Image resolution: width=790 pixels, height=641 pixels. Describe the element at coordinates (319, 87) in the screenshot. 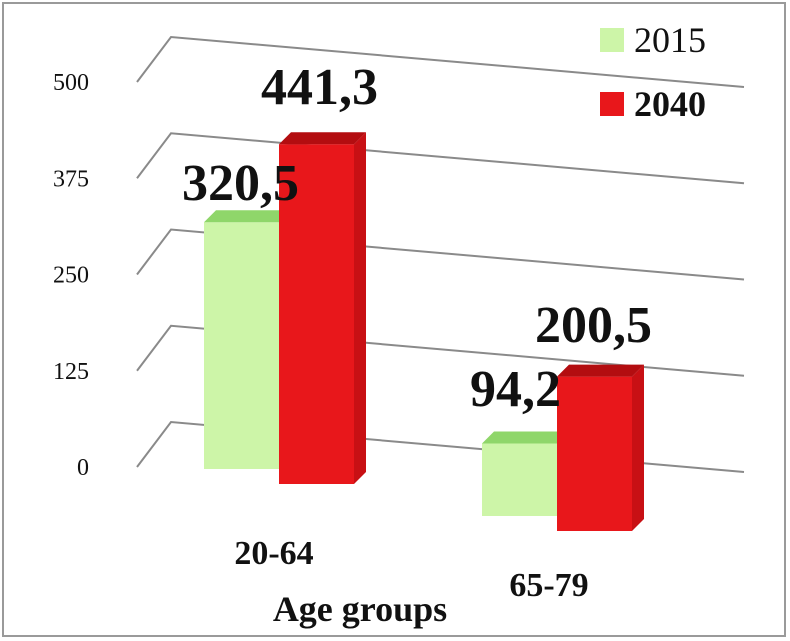

I see `data-label-2040-20-64: 441,3` at that location.